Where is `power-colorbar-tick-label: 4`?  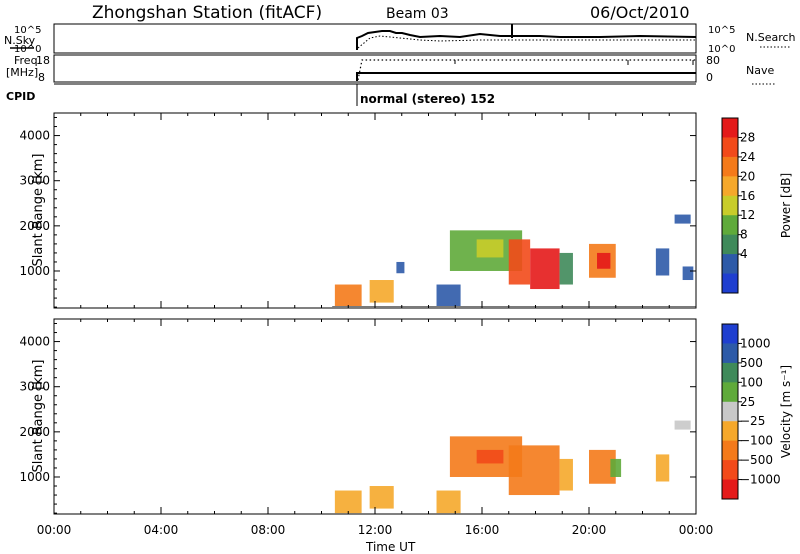
power-colorbar-tick-label: 4 is located at coordinates (744, 254).